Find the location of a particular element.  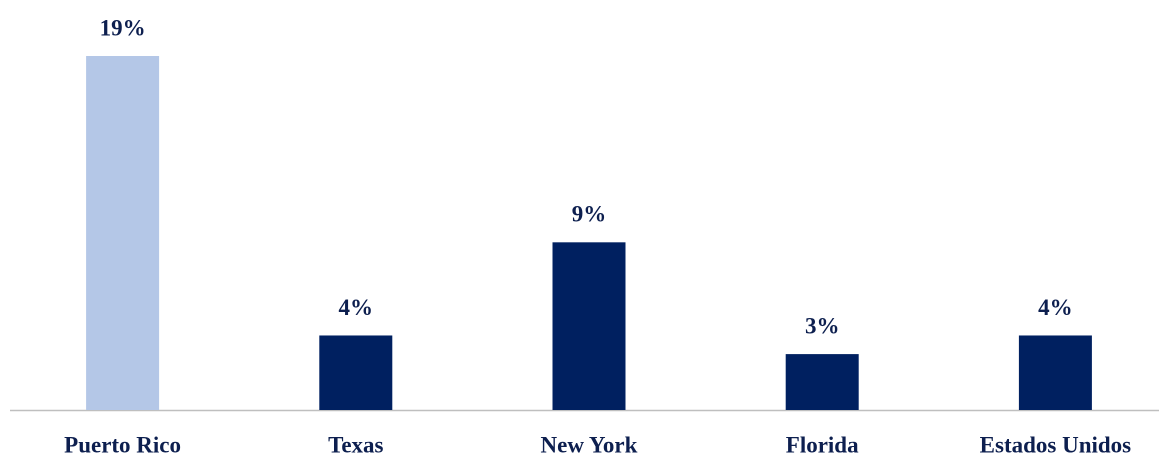

x-tick-label: Estados Unidos is located at coordinates (1056, 444).